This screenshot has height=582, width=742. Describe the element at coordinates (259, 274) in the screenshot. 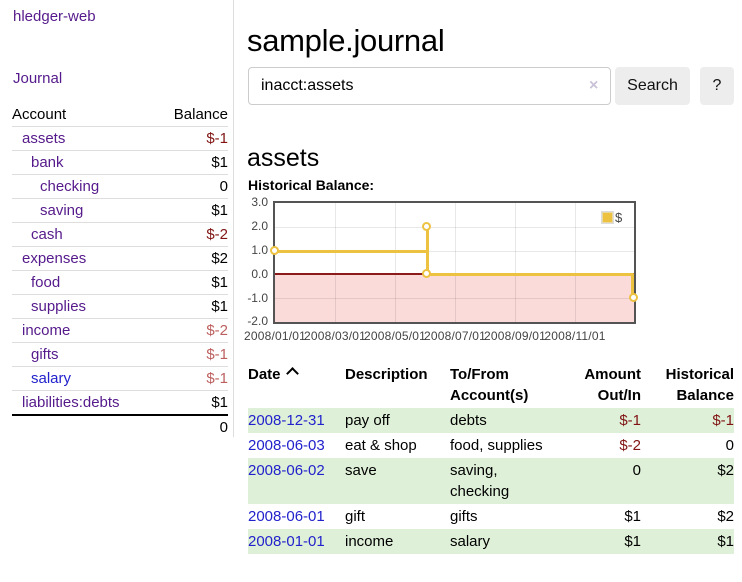

I see `y-axis-tick: 0.0` at that location.